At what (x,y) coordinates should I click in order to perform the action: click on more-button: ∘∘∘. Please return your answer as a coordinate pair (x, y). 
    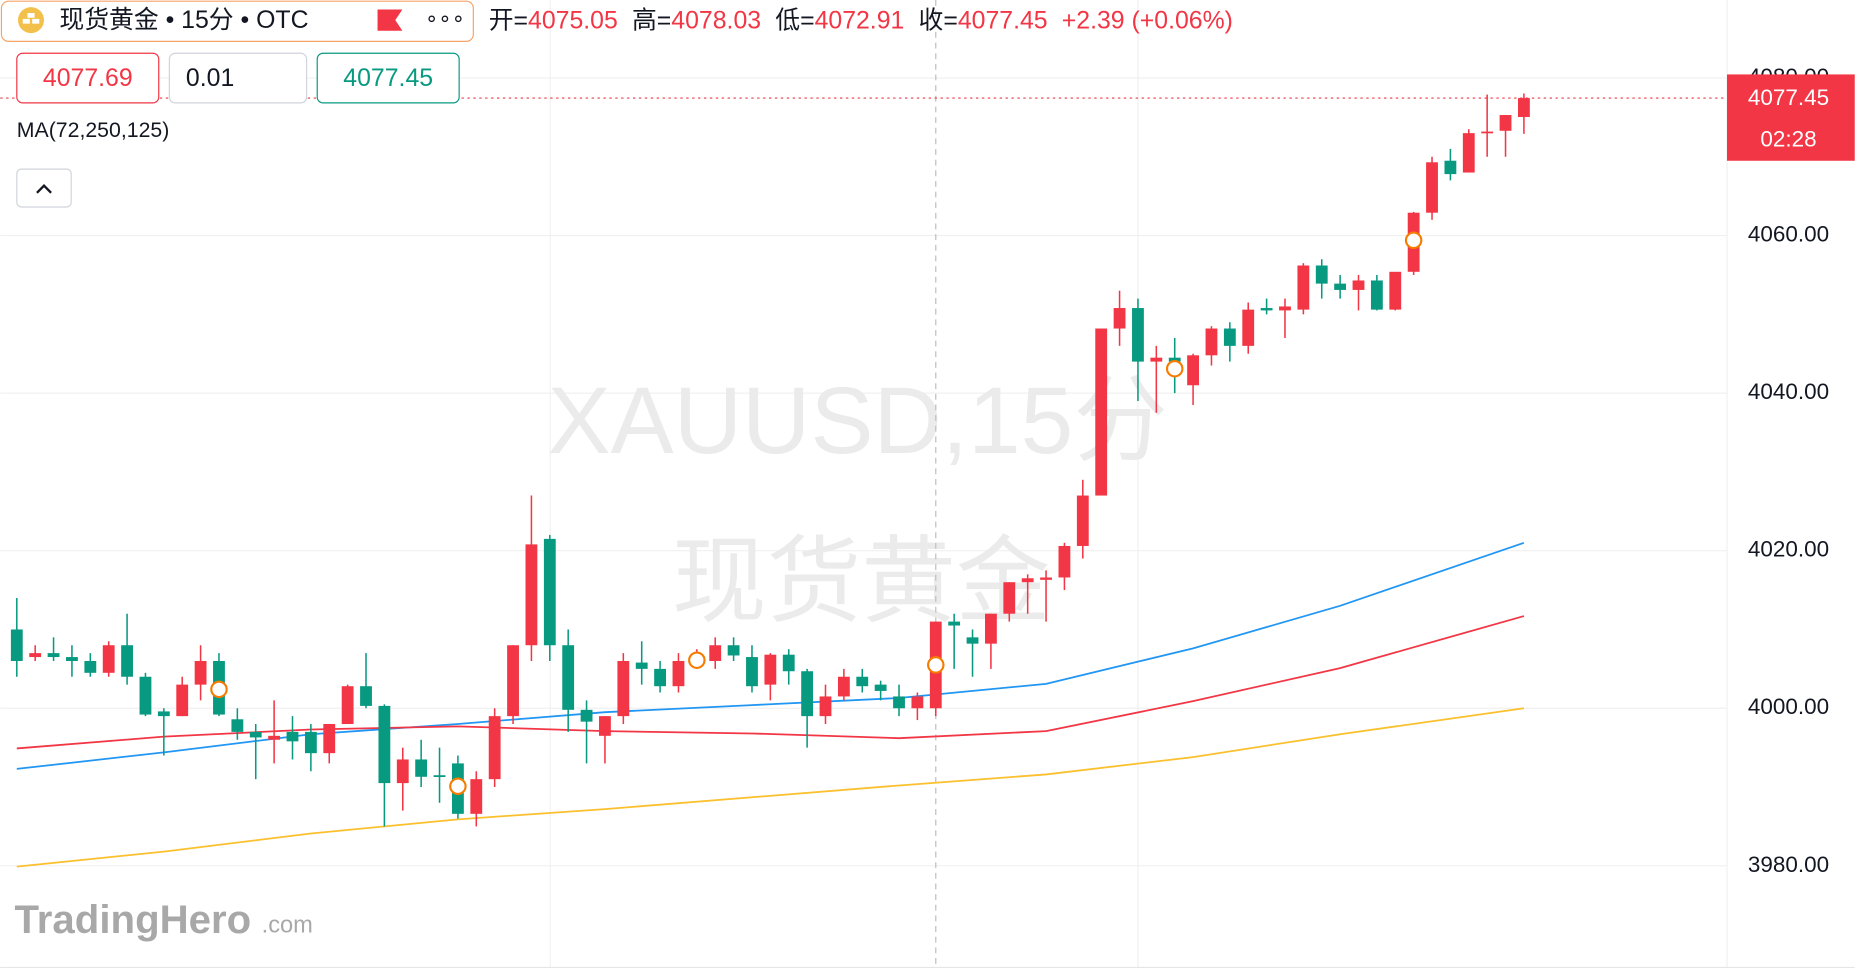
    Looking at the image, I should click on (445, 19).